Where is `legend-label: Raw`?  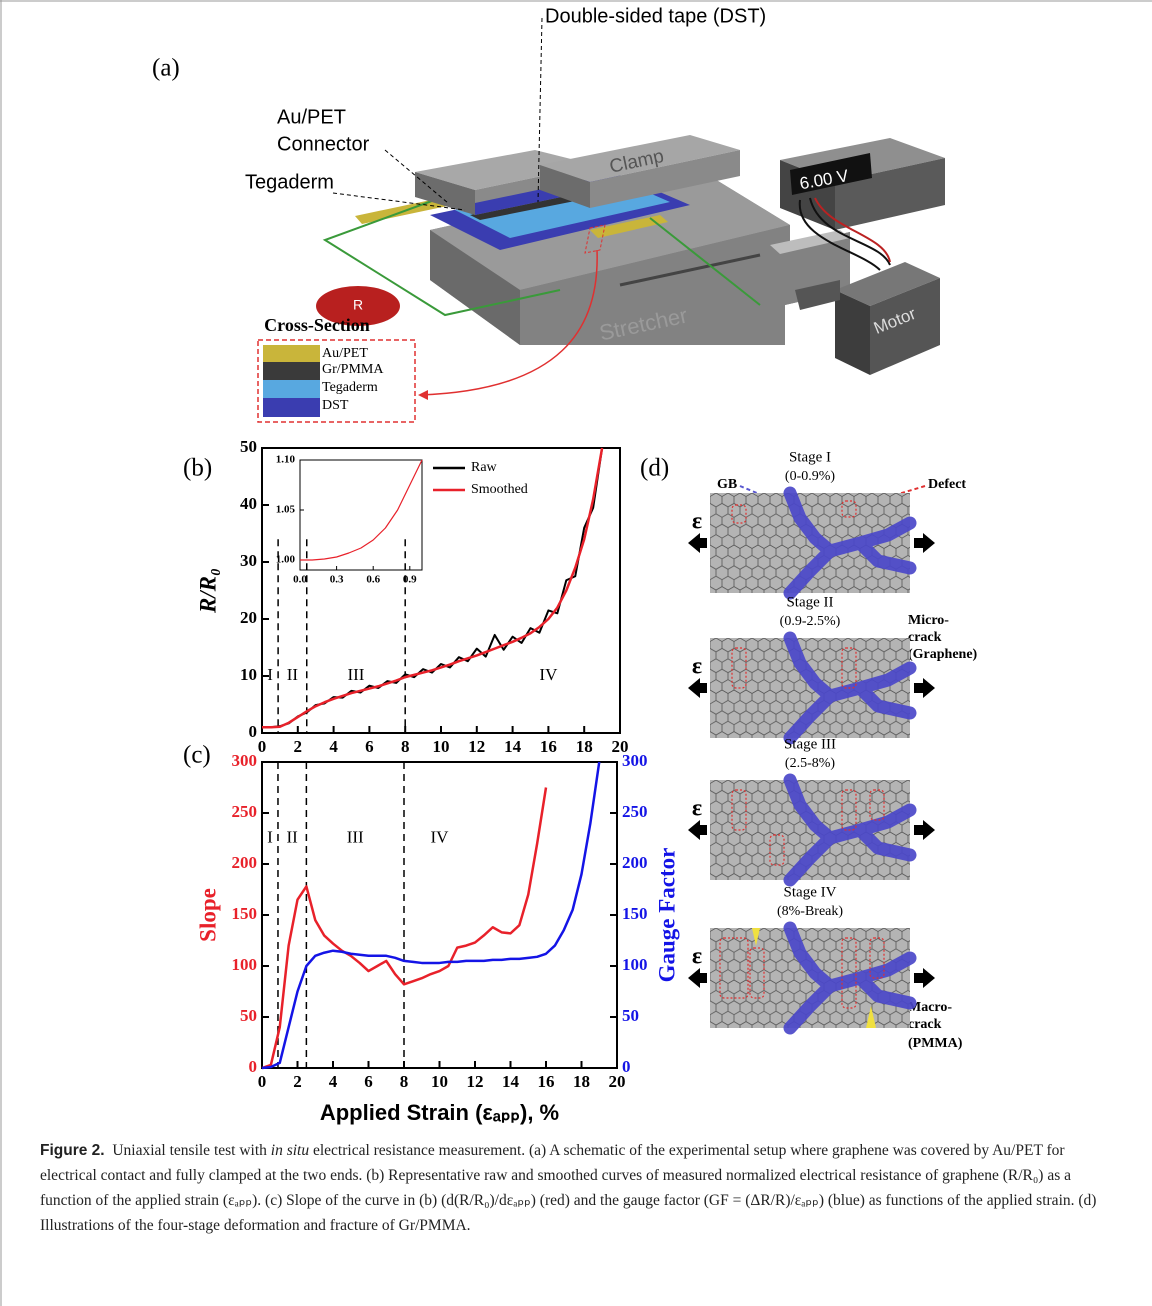
legend-label: Raw is located at coordinates (484, 467).